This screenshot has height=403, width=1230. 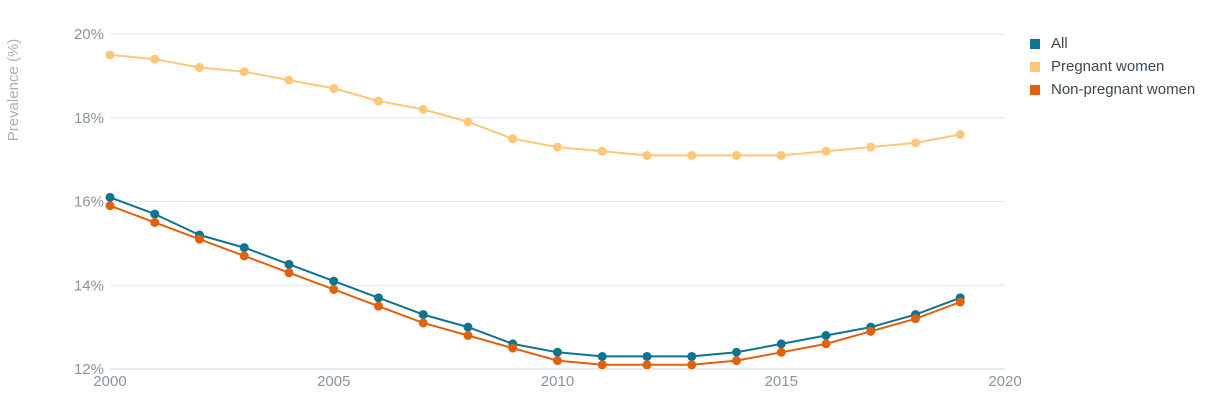 I want to click on legend-item: Pregnant women, so click(x=1112, y=66).